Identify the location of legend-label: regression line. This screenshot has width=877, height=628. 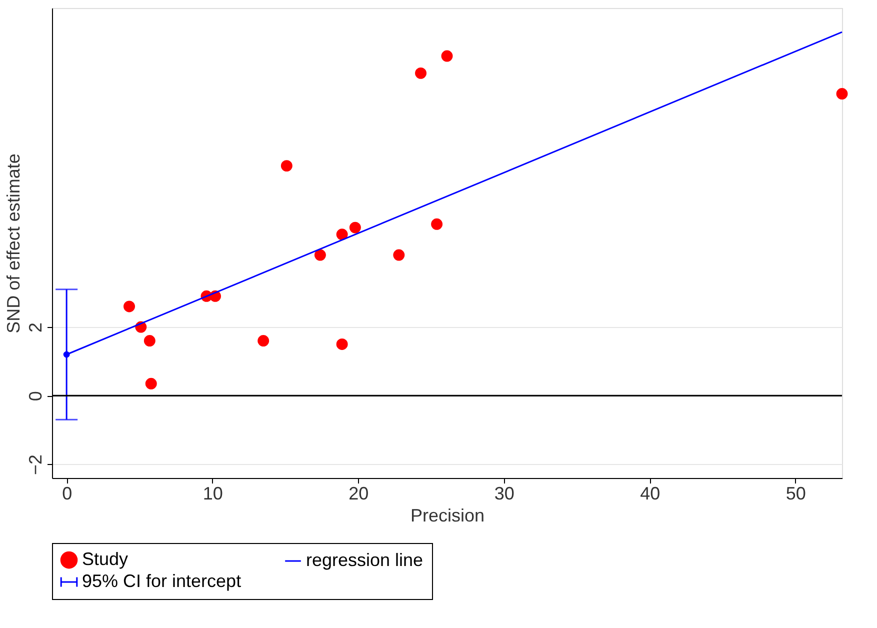
(365, 560).